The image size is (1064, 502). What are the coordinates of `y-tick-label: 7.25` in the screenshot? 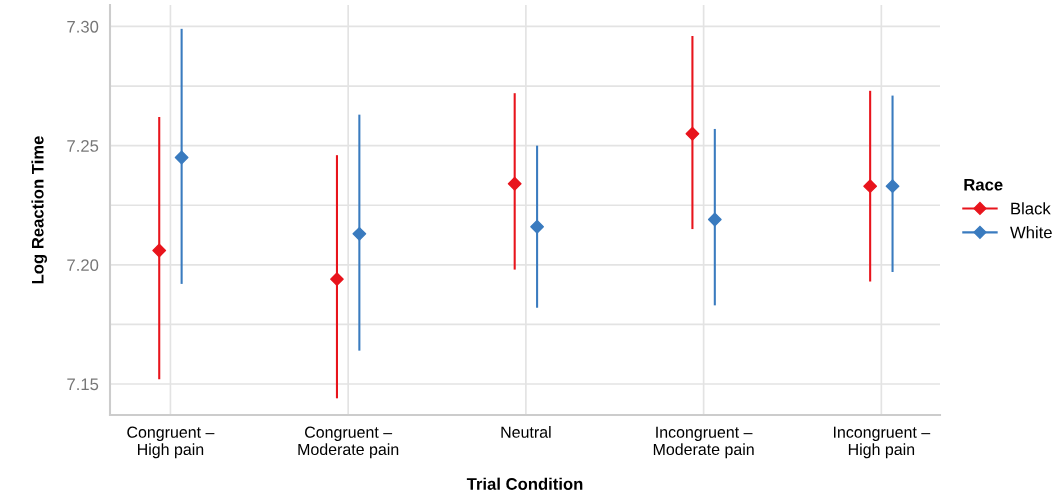 It's located at (83, 146).